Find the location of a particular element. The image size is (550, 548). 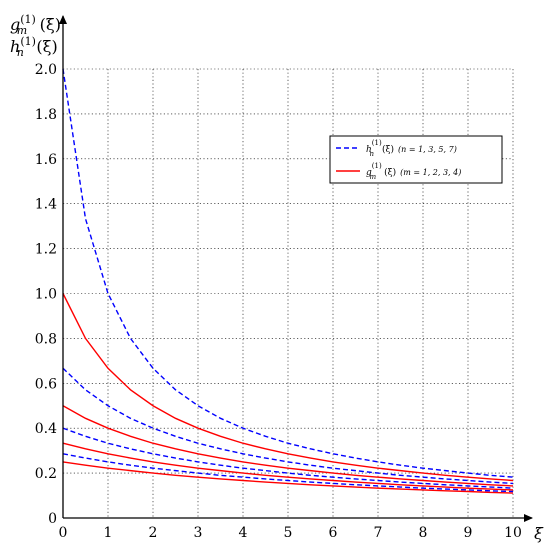

x-tick-label: 5 is located at coordinates (288, 533).